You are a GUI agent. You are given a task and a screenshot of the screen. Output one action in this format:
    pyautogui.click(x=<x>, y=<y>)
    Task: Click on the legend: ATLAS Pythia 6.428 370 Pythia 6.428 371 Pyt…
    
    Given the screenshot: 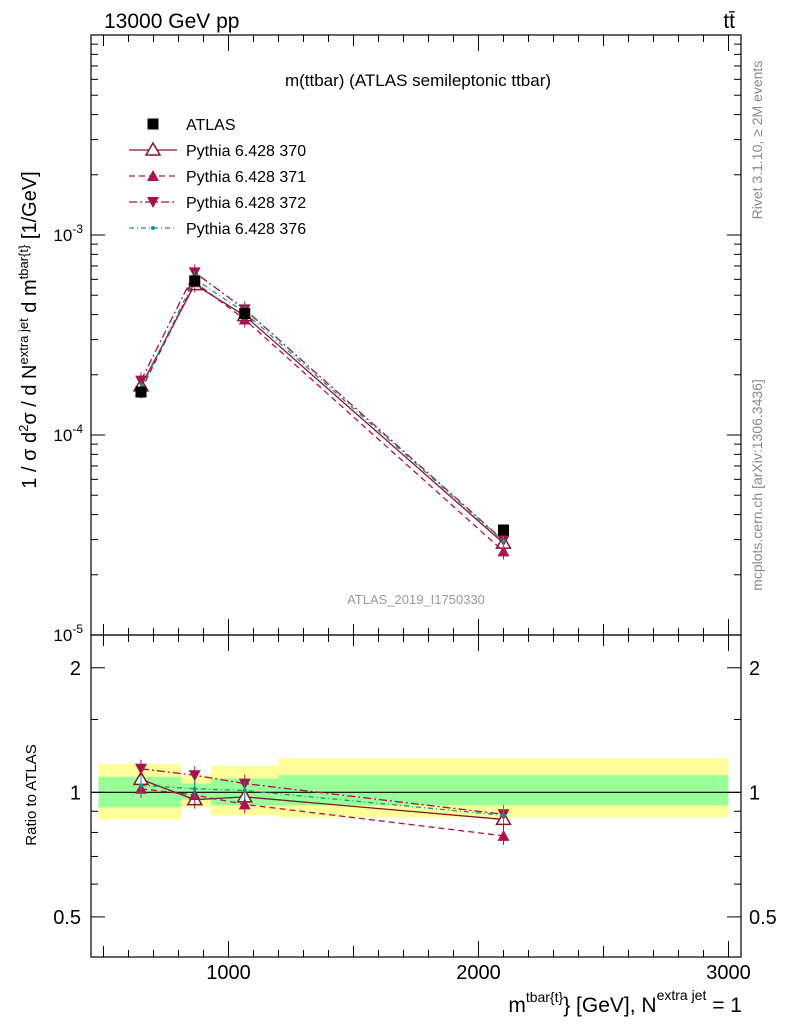 What is the action you would take?
    pyautogui.click(x=217, y=177)
    